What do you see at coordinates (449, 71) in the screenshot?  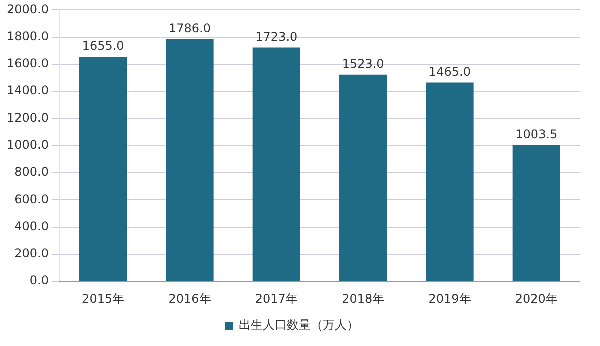 I see `data-label: 1465.0` at bounding box center [449, 71].